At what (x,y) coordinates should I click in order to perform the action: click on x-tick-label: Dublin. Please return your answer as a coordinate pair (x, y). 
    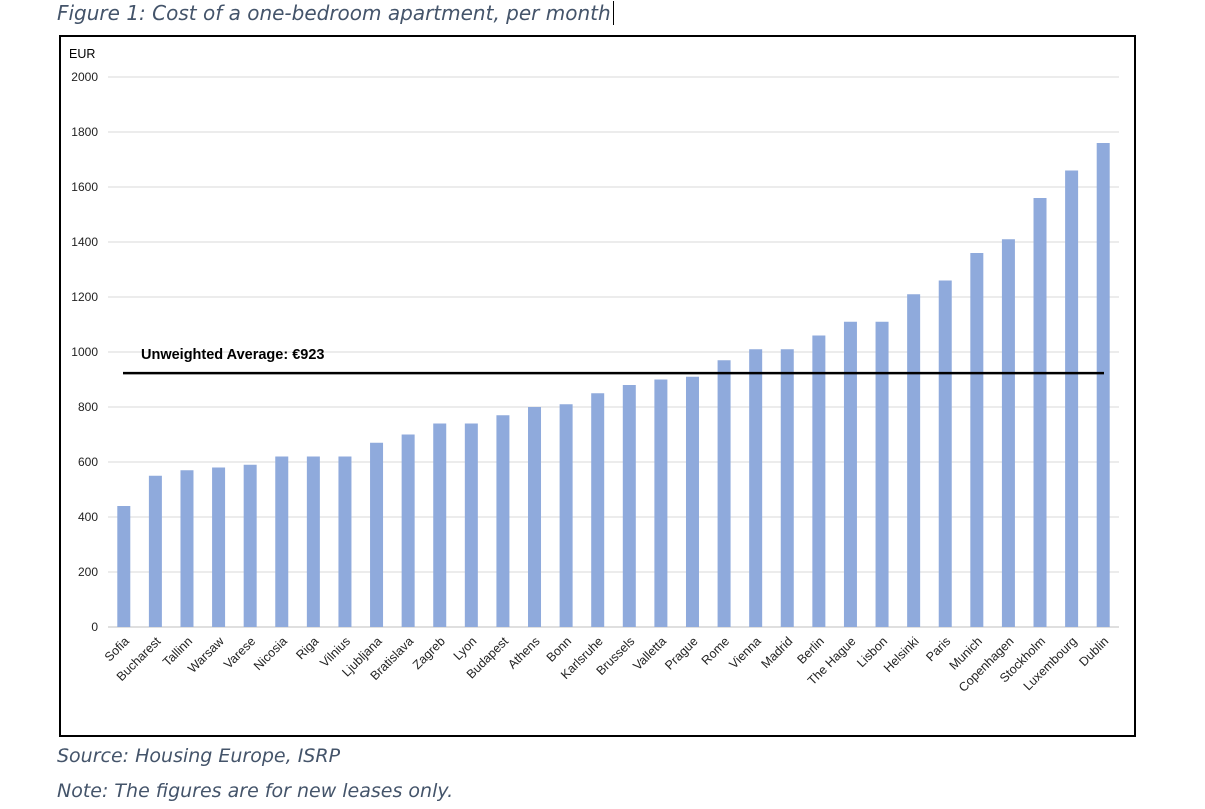
    Looking at the image, I should click on (1093, 651).